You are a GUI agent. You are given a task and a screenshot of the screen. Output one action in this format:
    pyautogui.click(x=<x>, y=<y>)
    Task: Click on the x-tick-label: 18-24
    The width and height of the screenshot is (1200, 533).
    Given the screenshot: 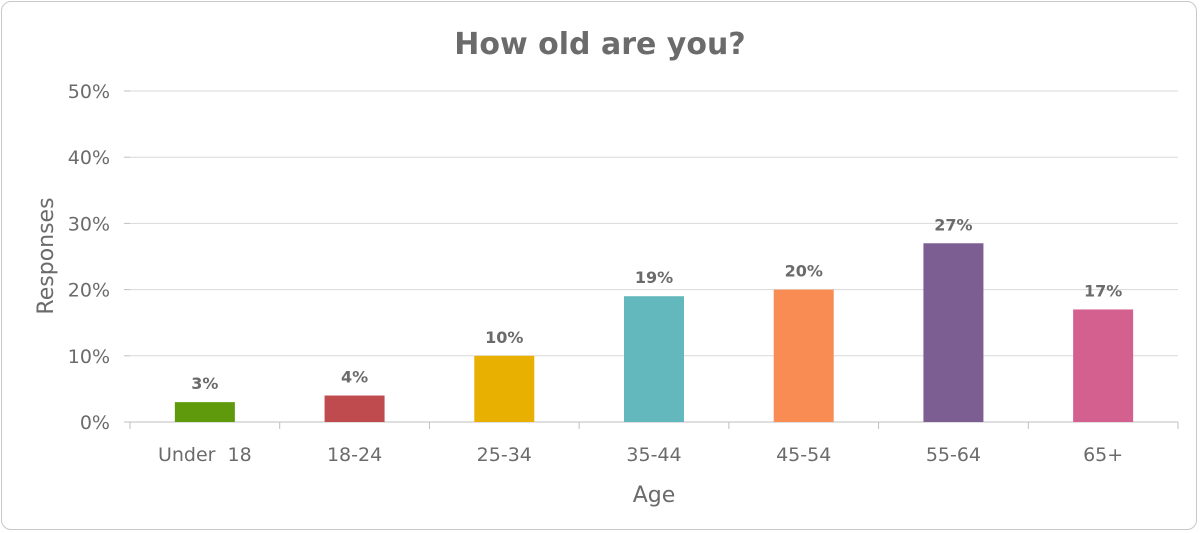 What is the action you would take?
    pyautogui.click(x=354, y=455)
    